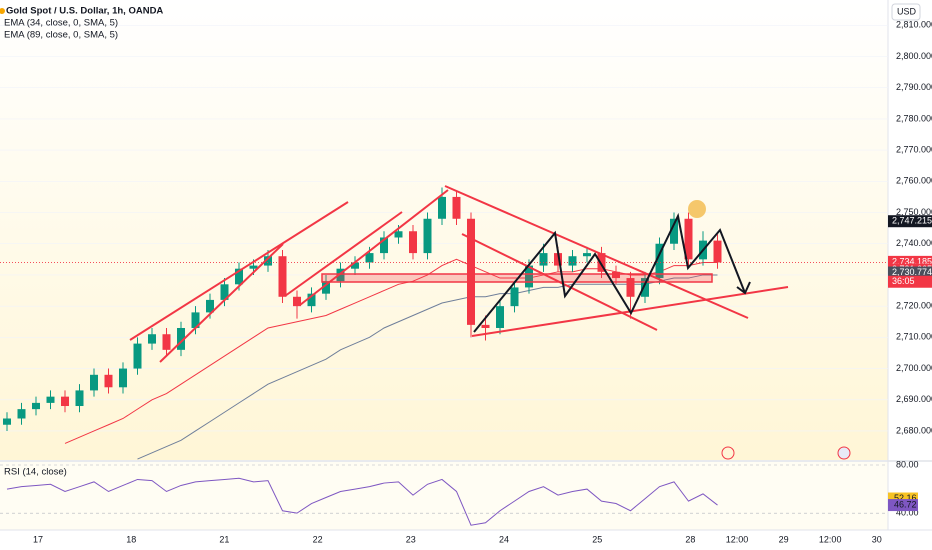 The width and height of the screenshot is (932, 550). Describe the element at coordinates (914, 399) in the screenshot. I see `y-tick-label: 2,690.000` at that location.